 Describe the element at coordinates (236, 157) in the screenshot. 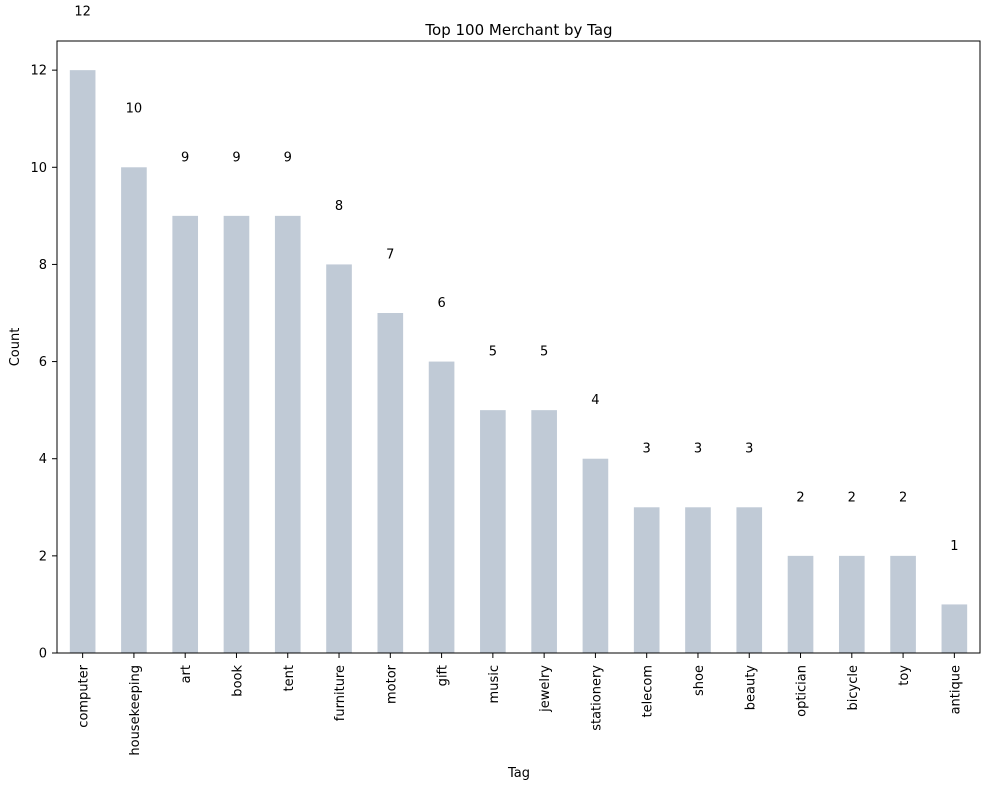

I see `data-label-book: 9` at that location.